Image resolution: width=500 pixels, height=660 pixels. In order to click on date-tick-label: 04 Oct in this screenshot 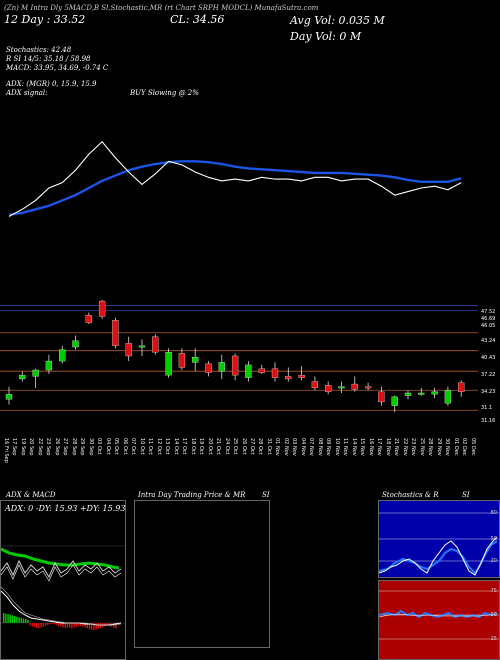, I will do `click(107, 446)`.